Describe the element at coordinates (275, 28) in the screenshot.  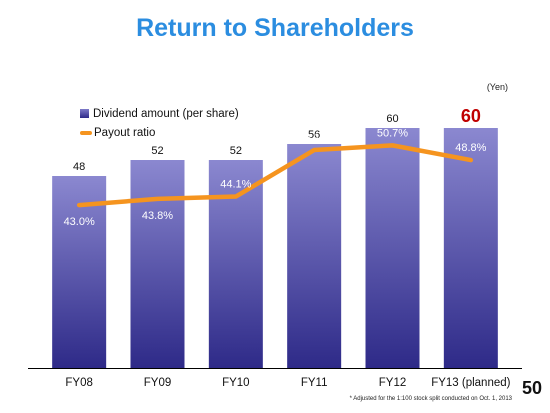
I see `chart-title: Return to Shareholders` at that location.